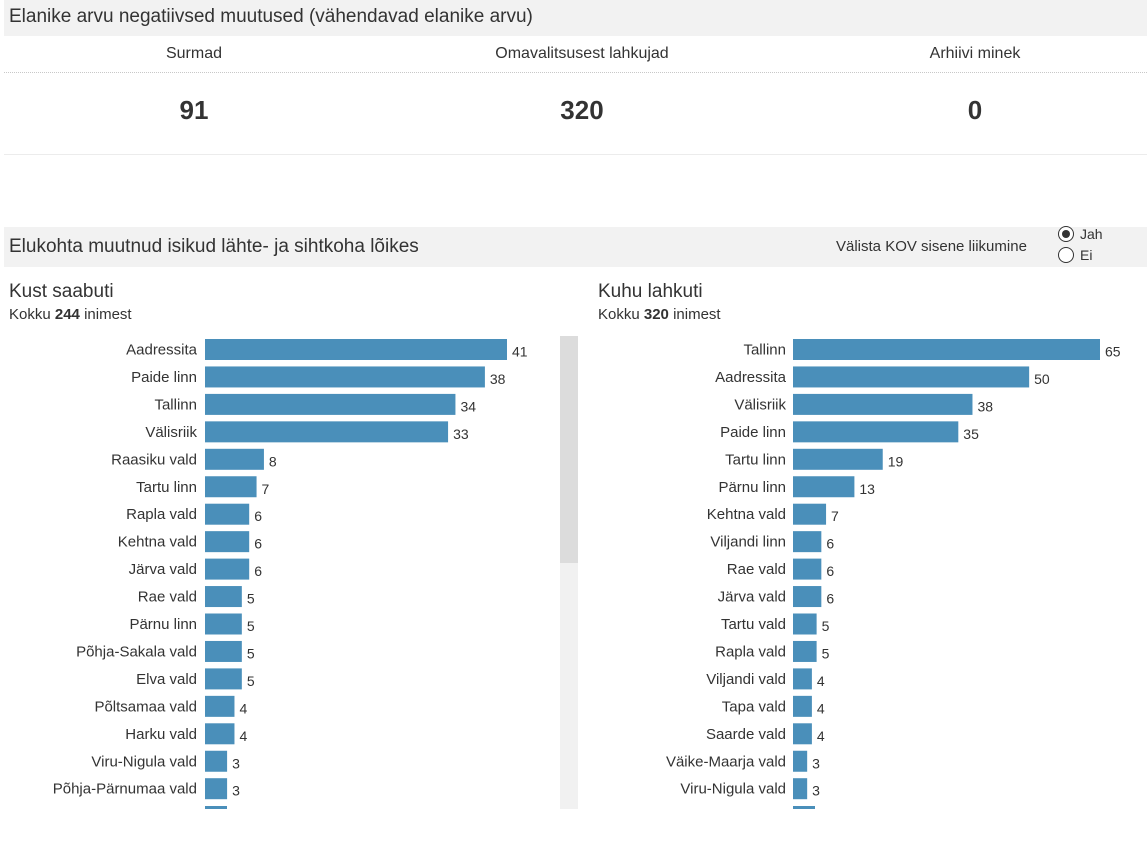 This screenshot has width=1147, height=846. I want to click on radio-label: Jah, so click(1091, 233).